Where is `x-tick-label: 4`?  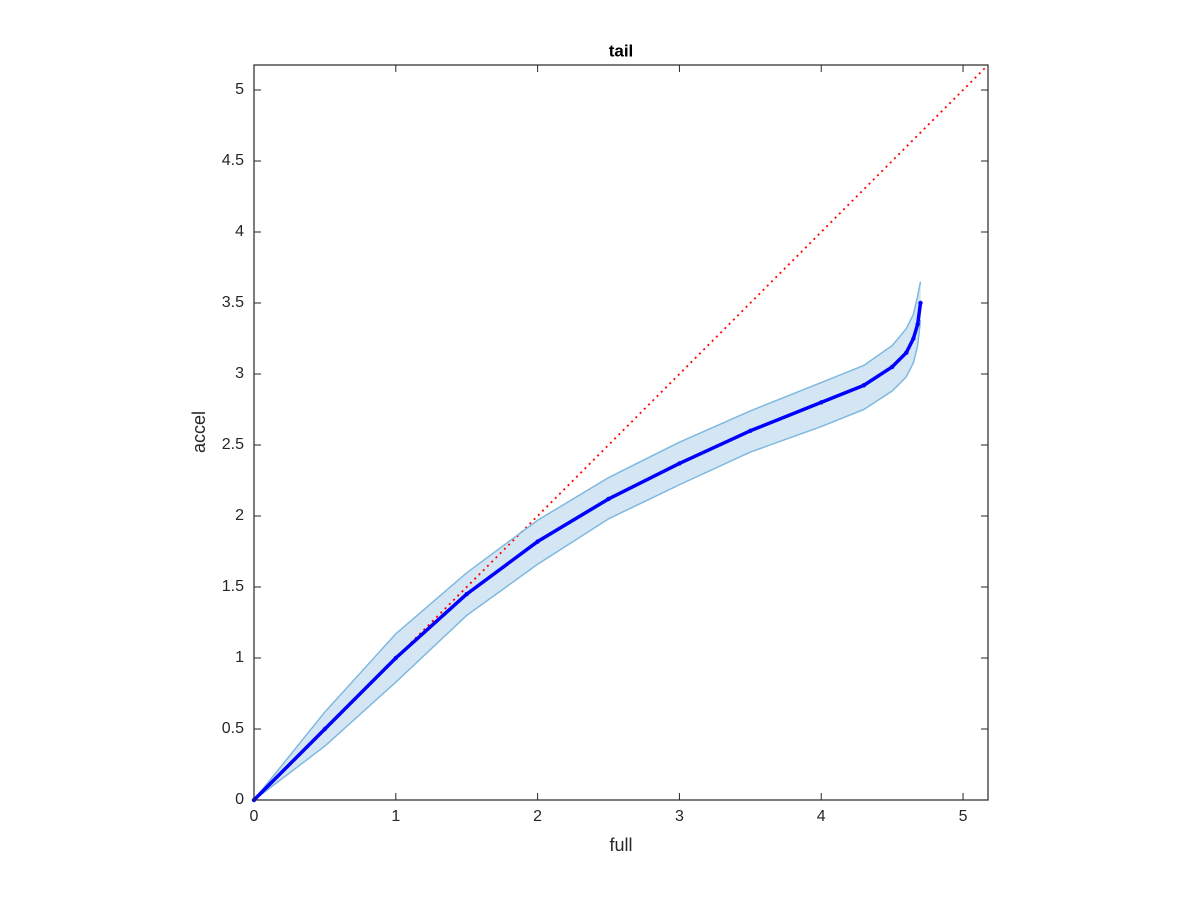 x-tick-label: 4 is located at coordinates (821, 816).